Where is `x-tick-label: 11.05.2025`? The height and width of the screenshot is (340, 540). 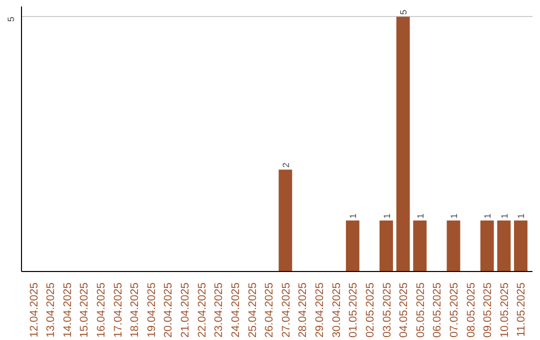 x-tick-label: 11.05.2025 is located at coordinates (522, 309).